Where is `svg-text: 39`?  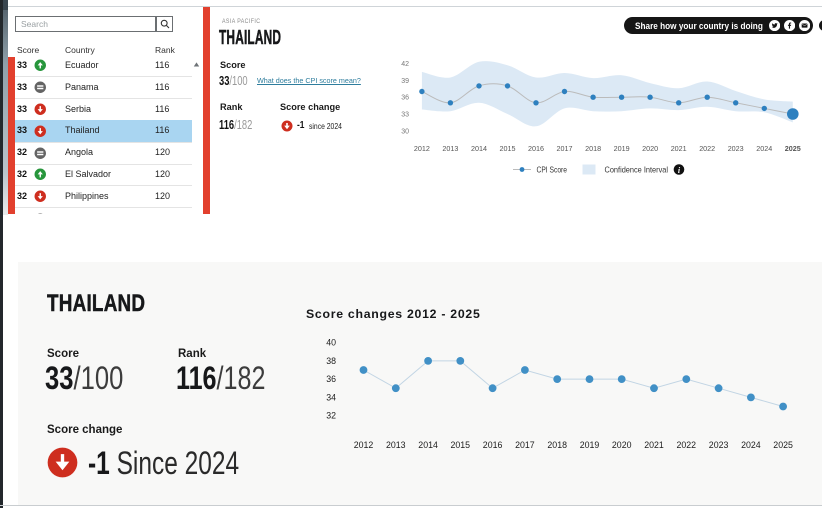 svg-text: 39 is located at coordinates (405, 81).